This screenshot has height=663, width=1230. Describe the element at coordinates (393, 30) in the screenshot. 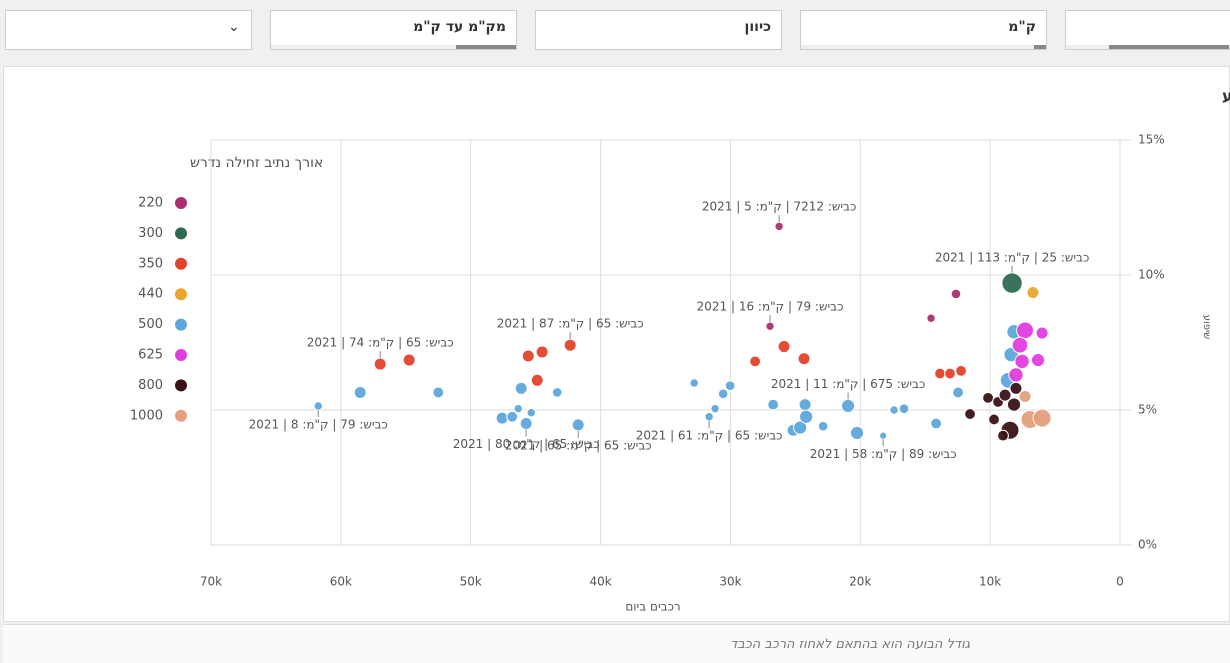

I see `filter: מק"מ עד ק"מ` at that location.